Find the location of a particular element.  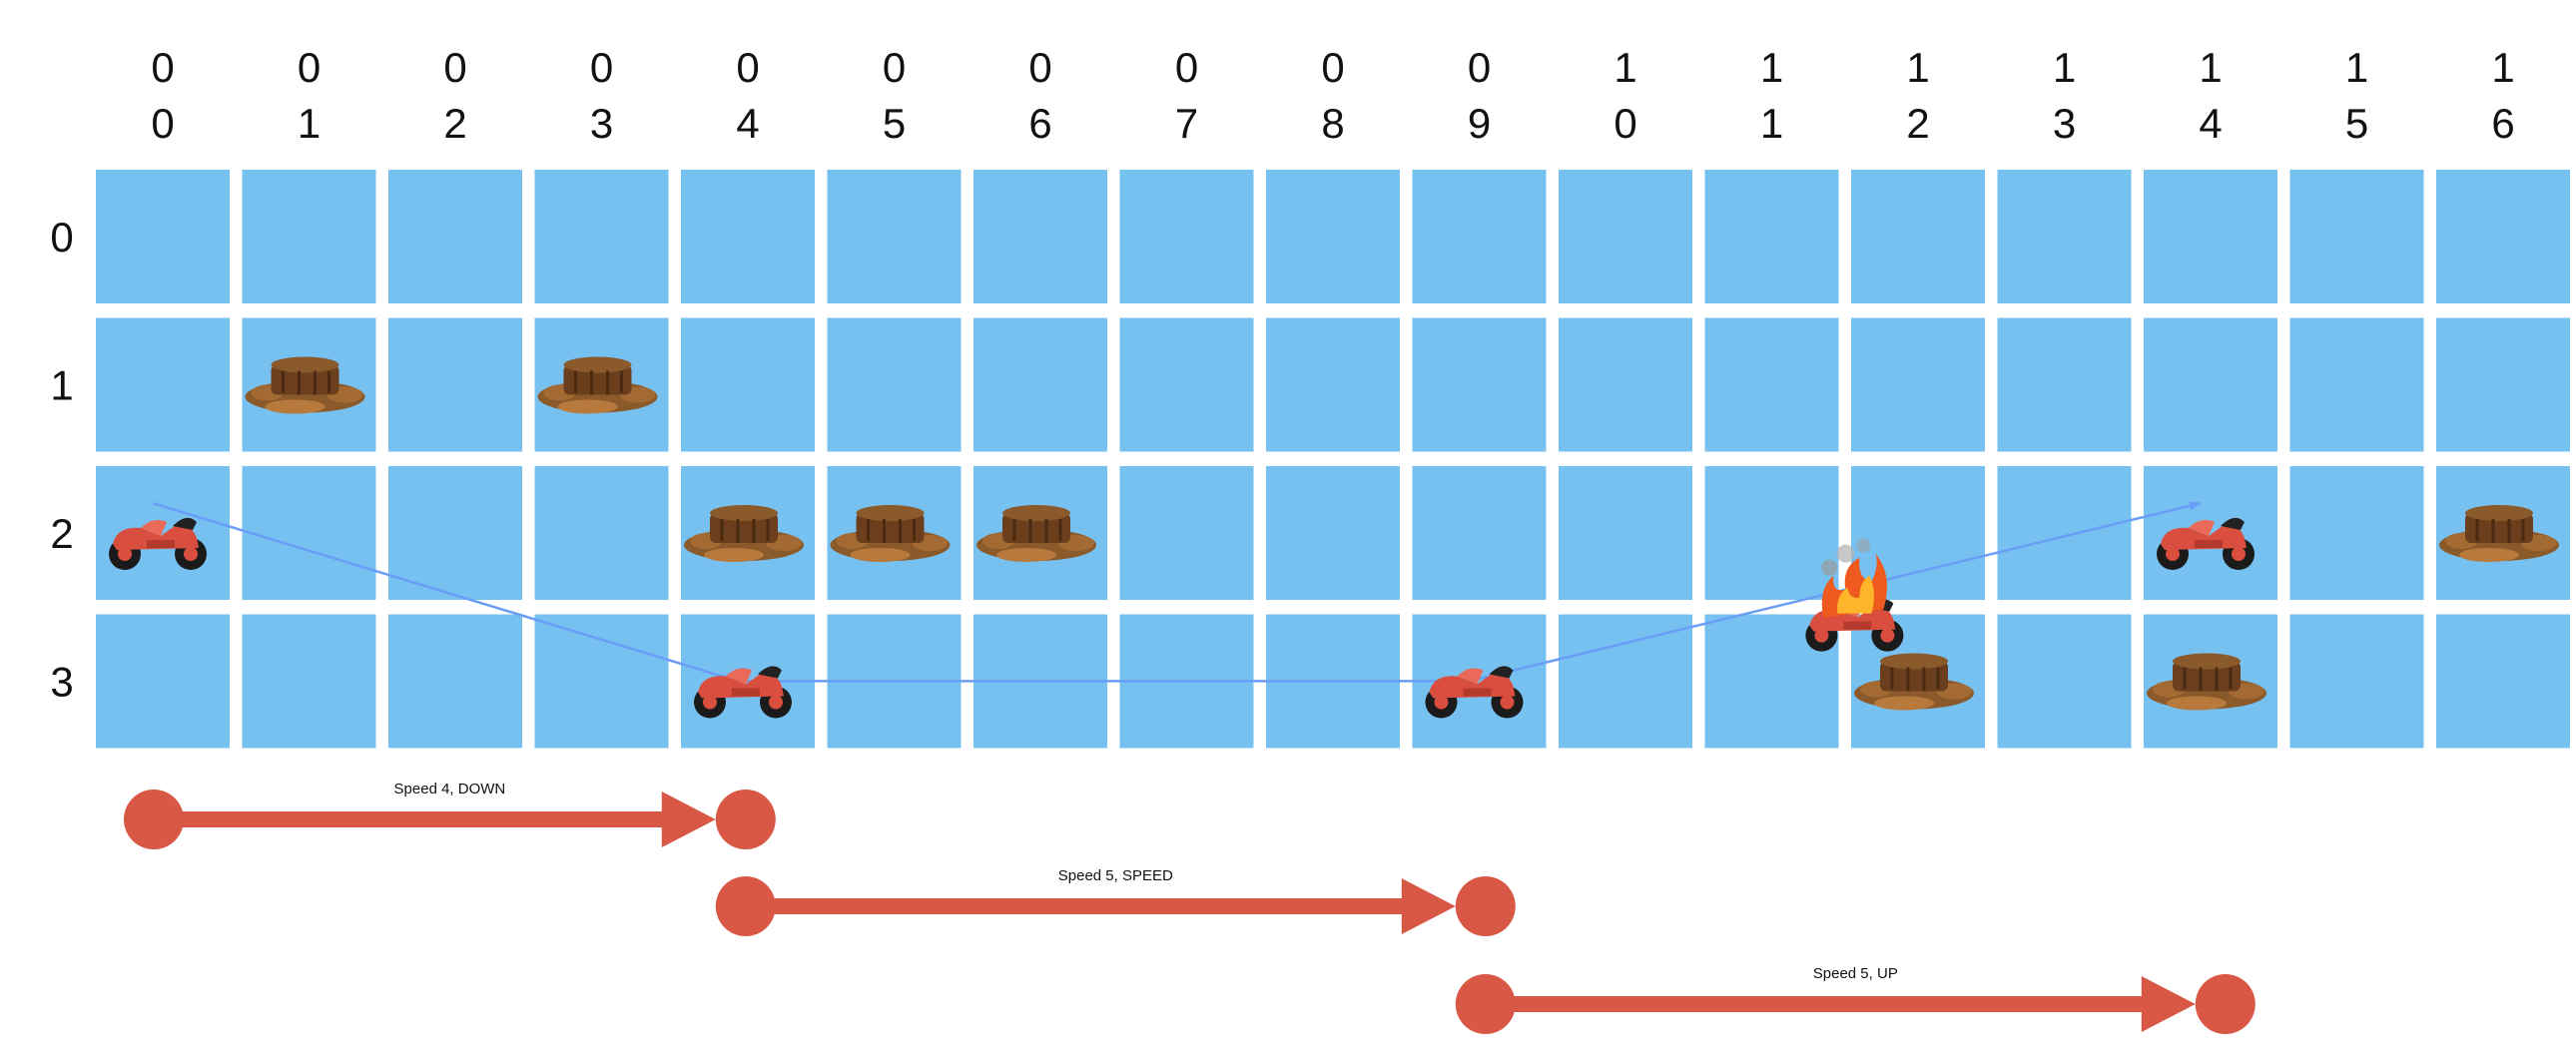

trajectory-segment is located at coordinates (446, 592).